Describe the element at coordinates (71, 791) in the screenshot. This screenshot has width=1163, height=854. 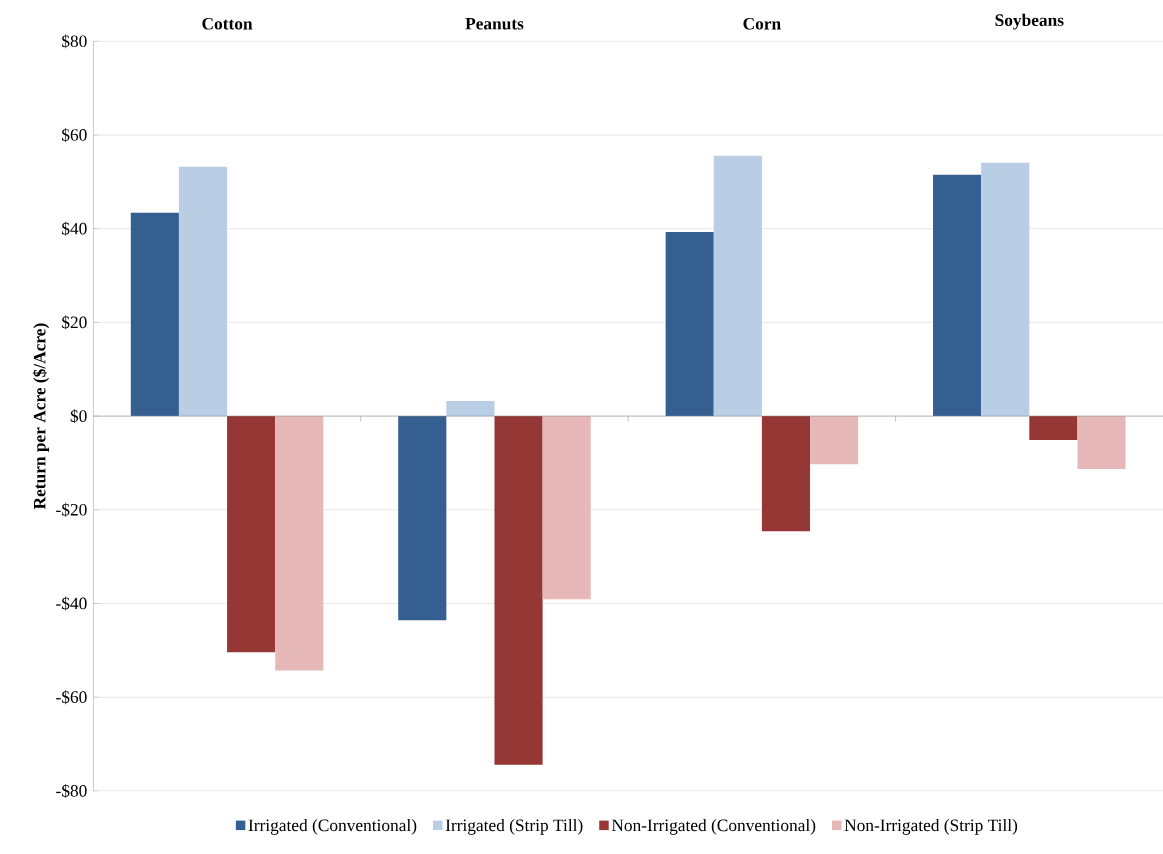
I see `y-tick-label: -$80` at that location.